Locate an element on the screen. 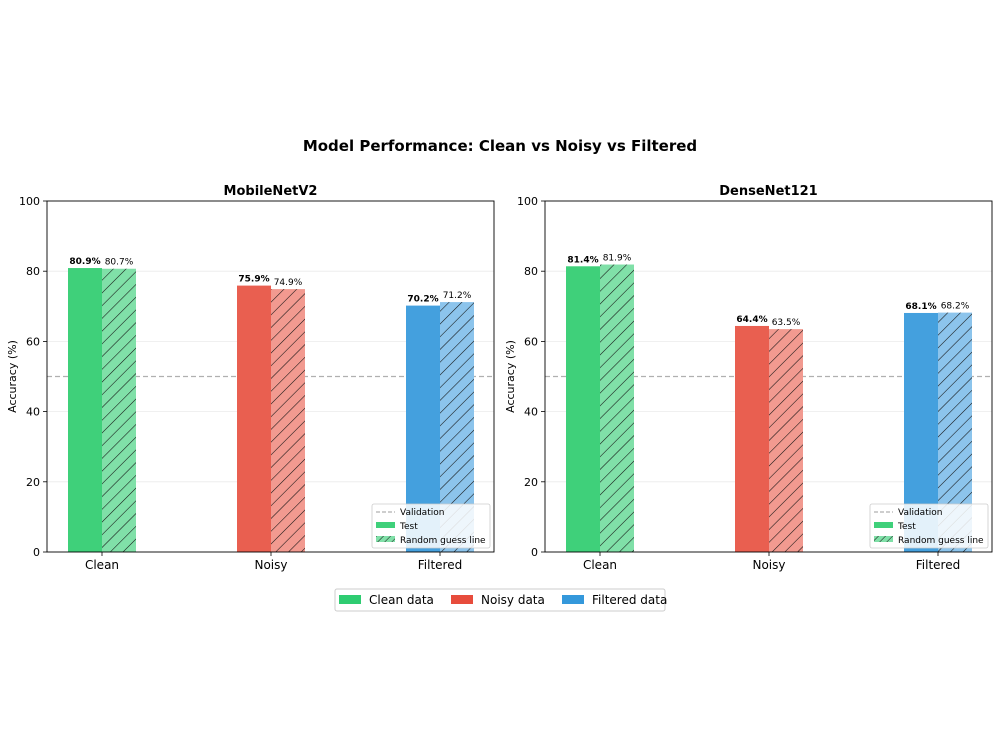  data-label: 71.2% is located at coordinates (457, 296).